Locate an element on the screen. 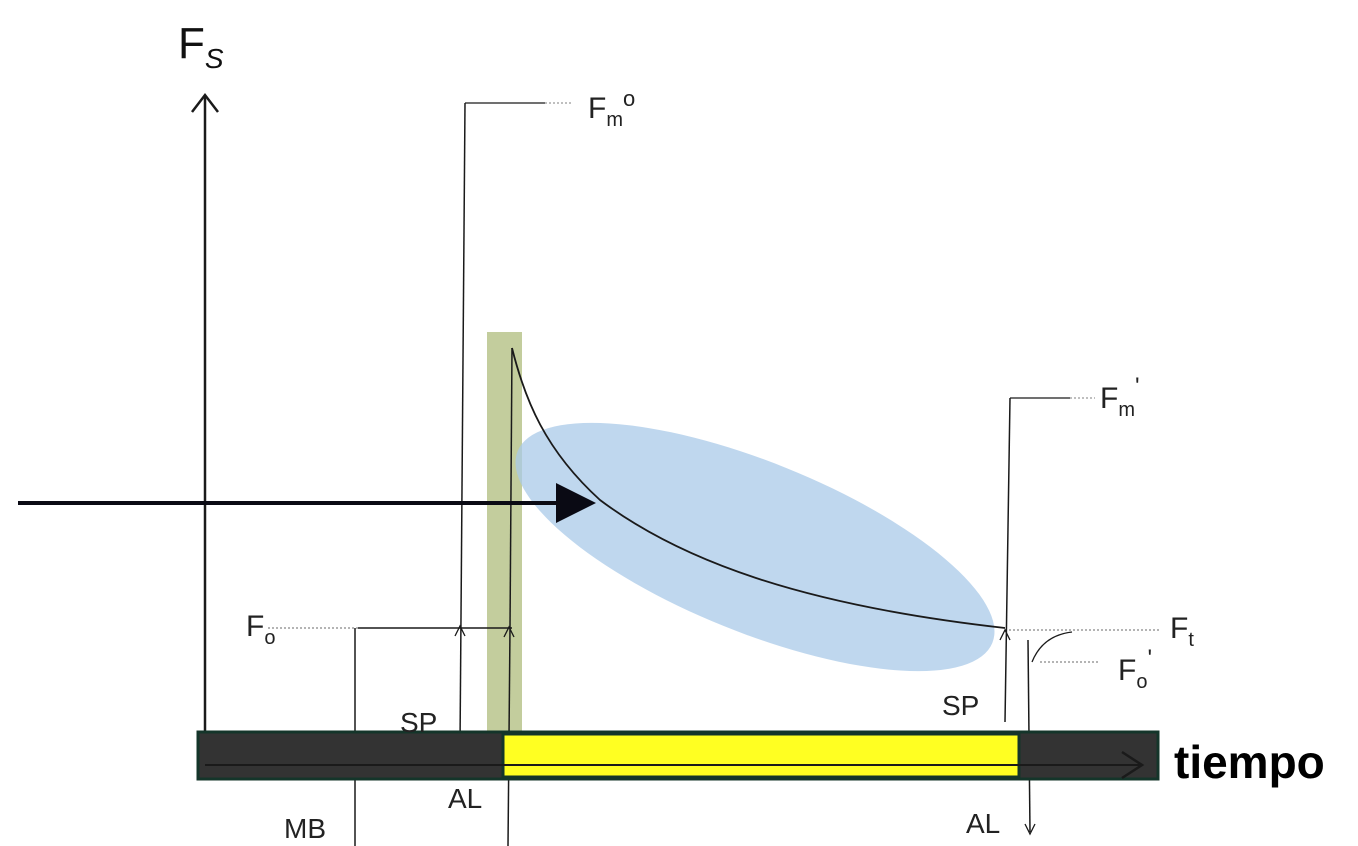 The height and width of the screenshot is (846, 1358). fo-label: Fo is located at coordinates (260, 629).